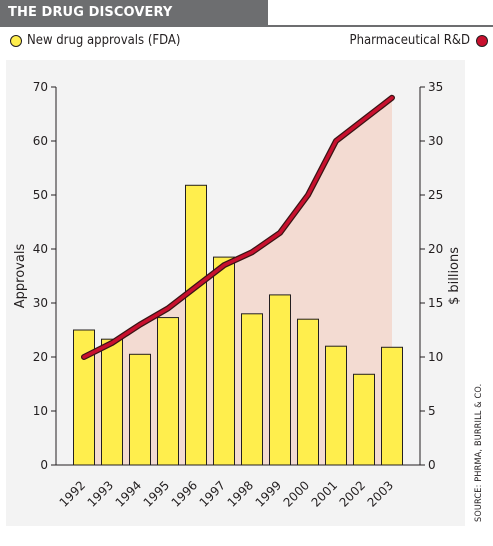 The width and height of the screenshot is (493, 546). What do you see at coordinates (479, 452) in the screenshot?
I see `source-note: SOURCE: PHRMA, BURRILL & CO.` at bounding box center [479, 452].